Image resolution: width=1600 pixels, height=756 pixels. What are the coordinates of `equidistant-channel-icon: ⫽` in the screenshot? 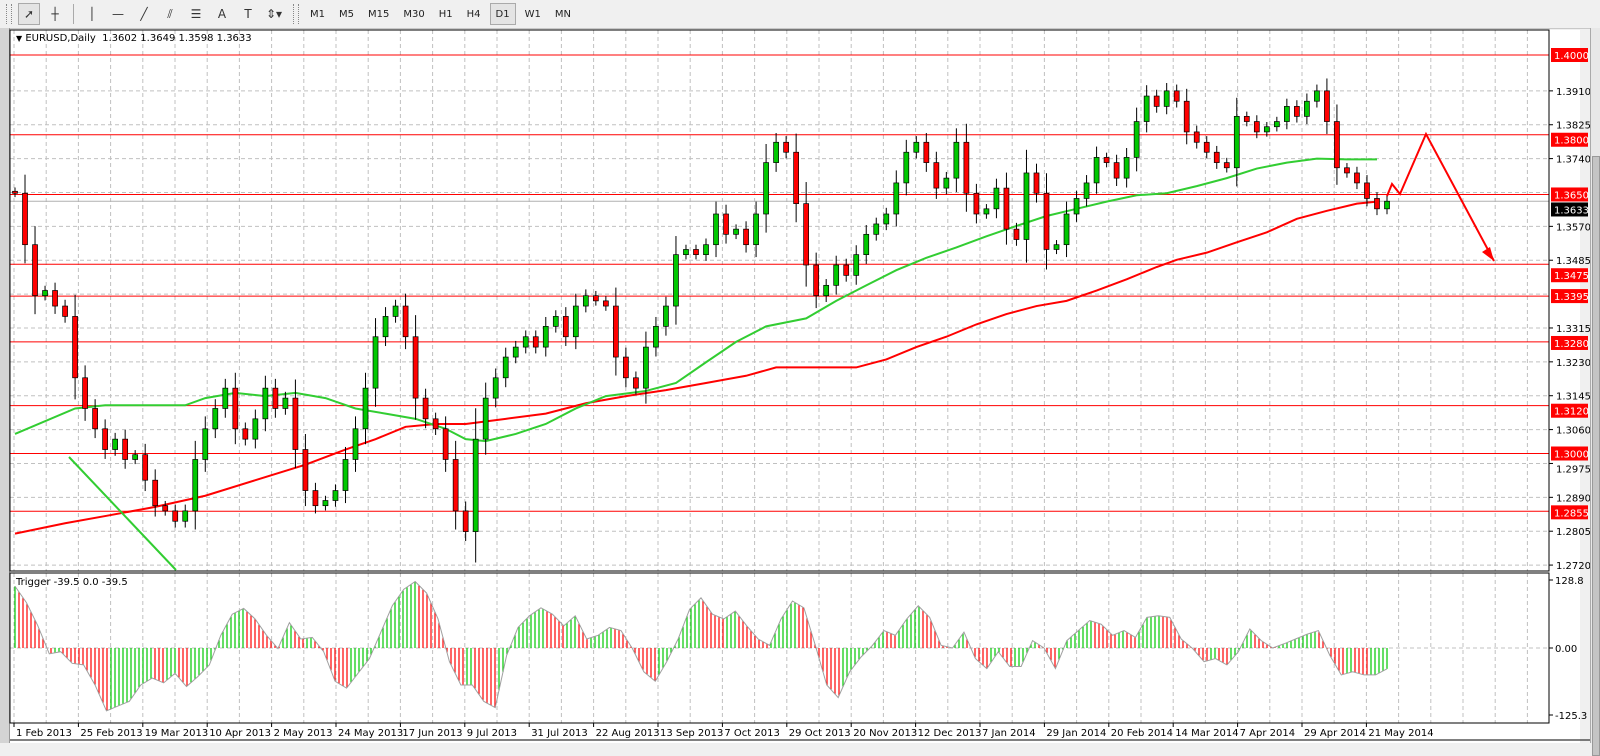 It's located at (170, 13).